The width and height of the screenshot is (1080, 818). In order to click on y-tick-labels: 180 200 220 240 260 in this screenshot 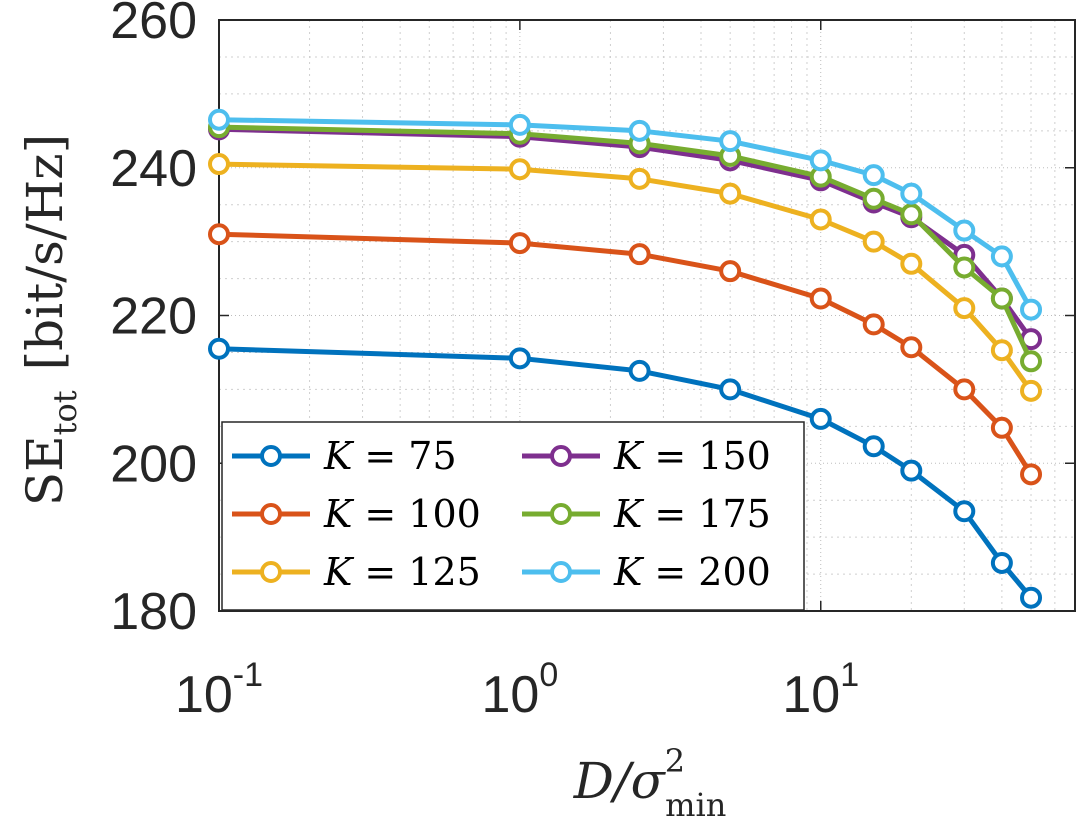, I will do `click(153, 320)`.